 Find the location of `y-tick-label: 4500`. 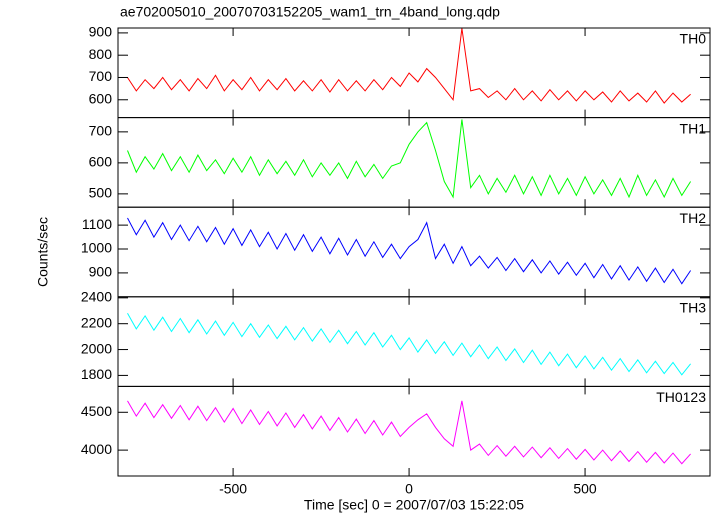

y-tick-label: 4500 is located at coordinates (96, 411).